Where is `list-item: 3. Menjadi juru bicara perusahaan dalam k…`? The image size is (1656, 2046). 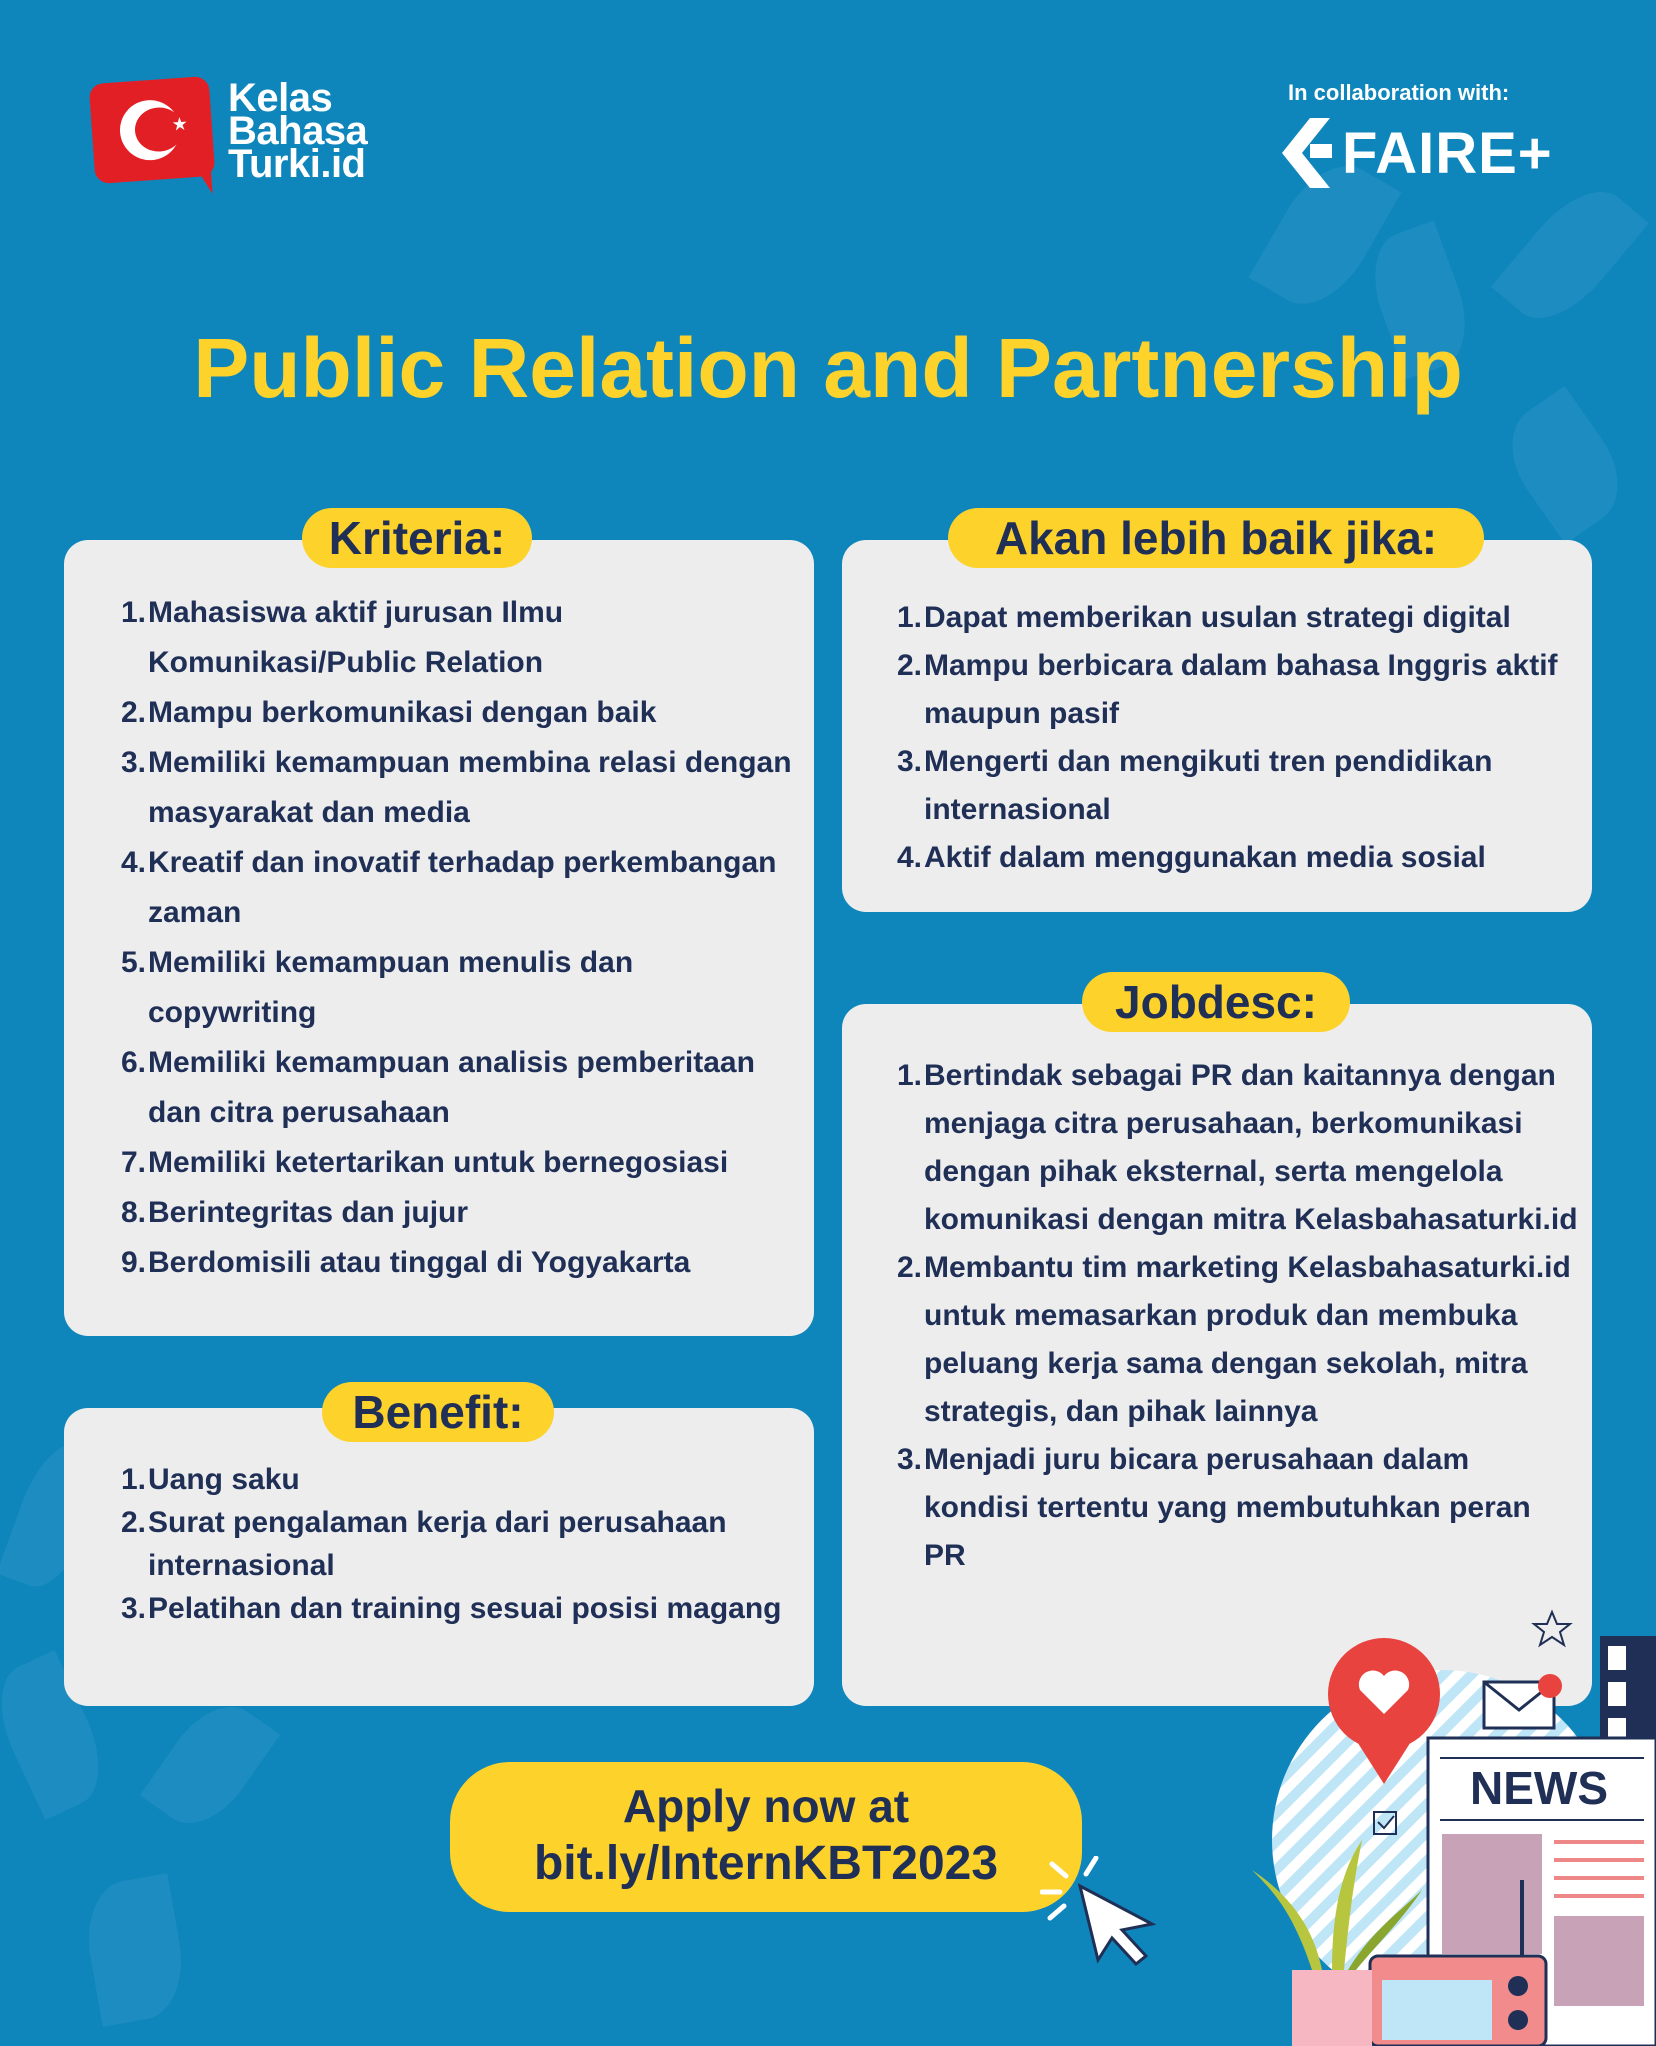
list-item: 3. Menjadi juru bicara perusahaan dalam k… is located at coordinates (1213, 1507).